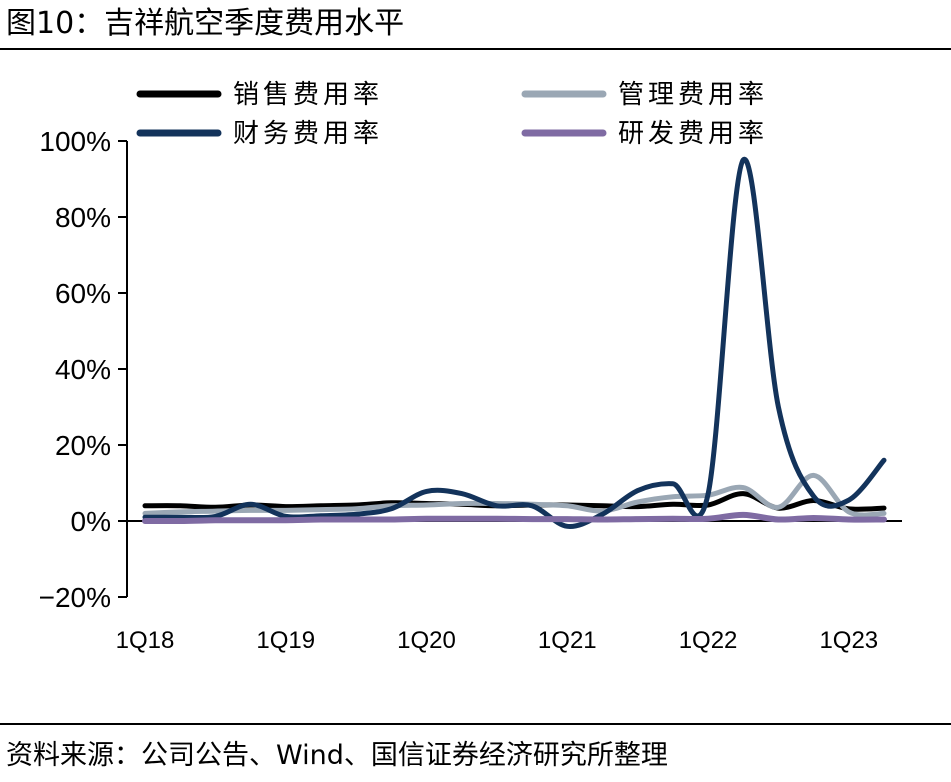 Image resolution: width=951 pixels, height=782 pixels. I want to click on x-tick-label: 1Q20, so click(426, 640).